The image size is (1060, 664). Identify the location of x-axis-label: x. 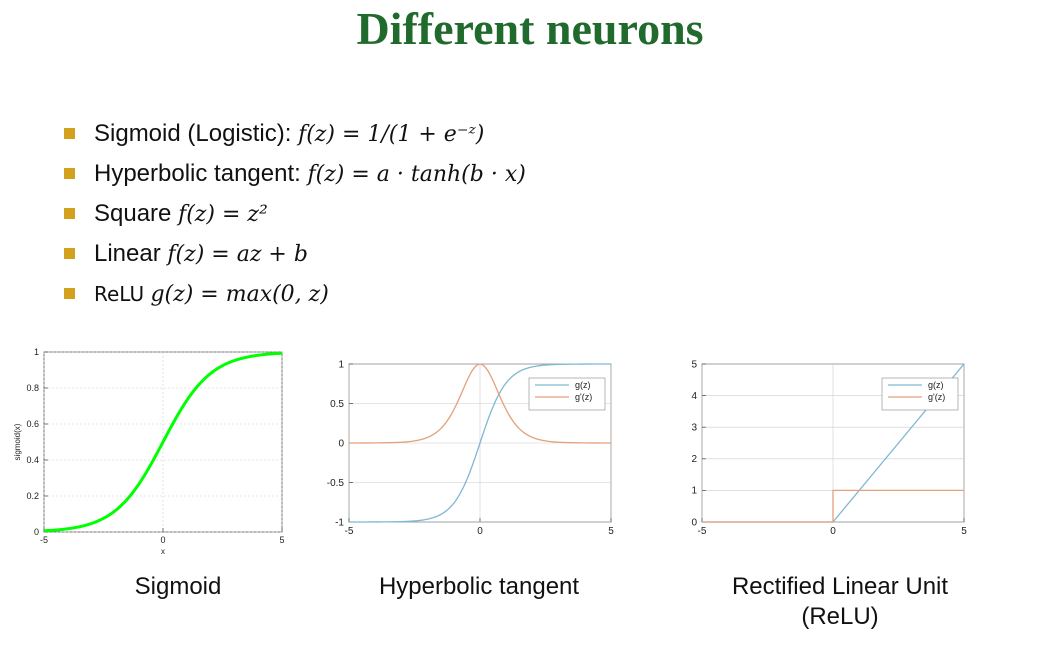
(163, 551).